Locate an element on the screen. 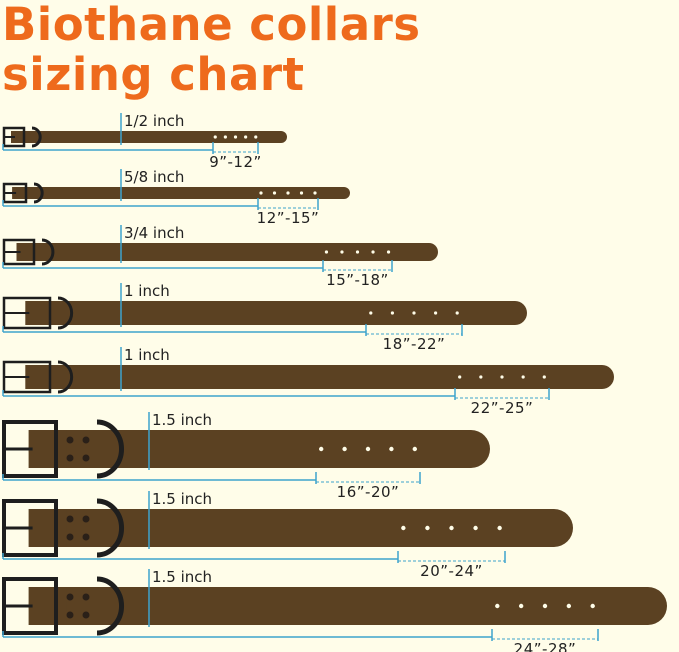 The image size is (679, 652). title-line-1: Biothane collars is located at coordinates (211, 25).